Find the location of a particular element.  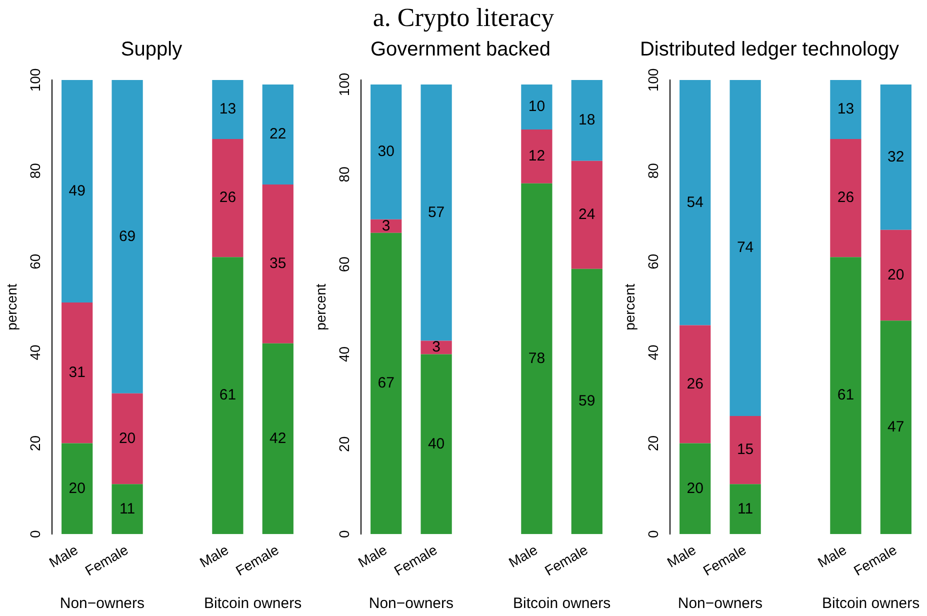

data-label: 67 is located at coordinates (386, 383).